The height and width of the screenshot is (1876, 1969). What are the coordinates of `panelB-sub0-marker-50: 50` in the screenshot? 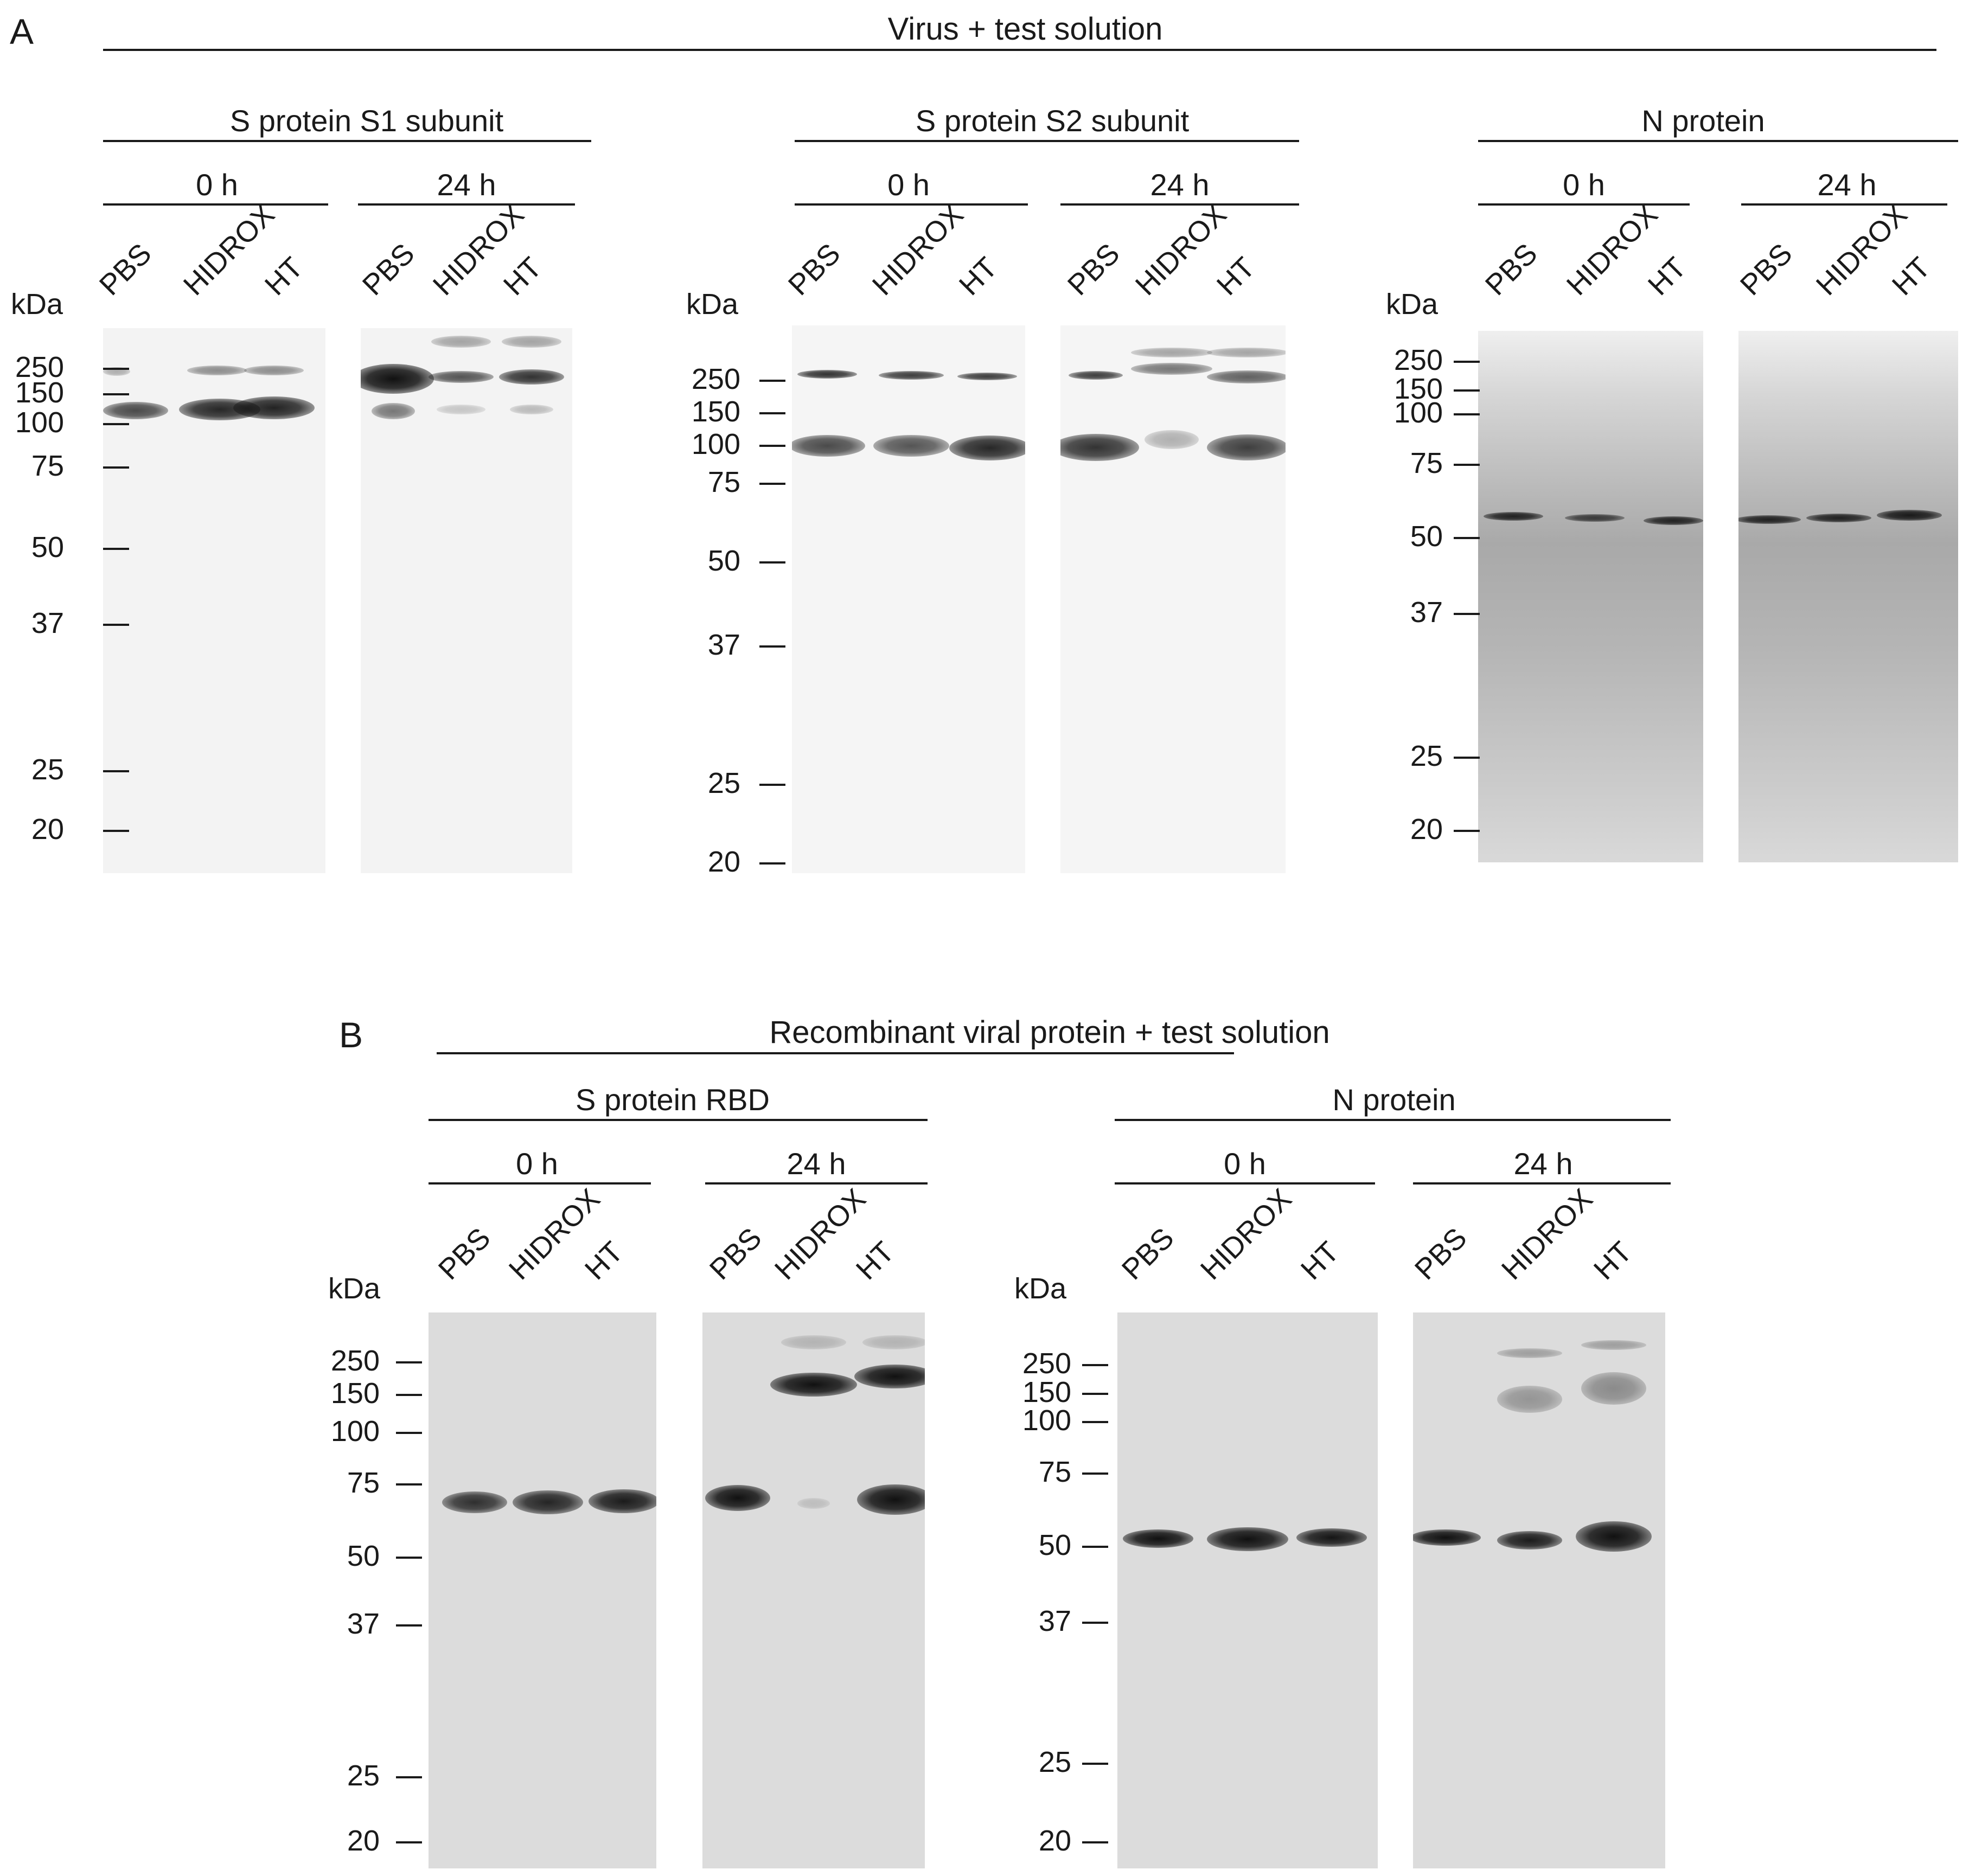 It's located at (363, 1556).